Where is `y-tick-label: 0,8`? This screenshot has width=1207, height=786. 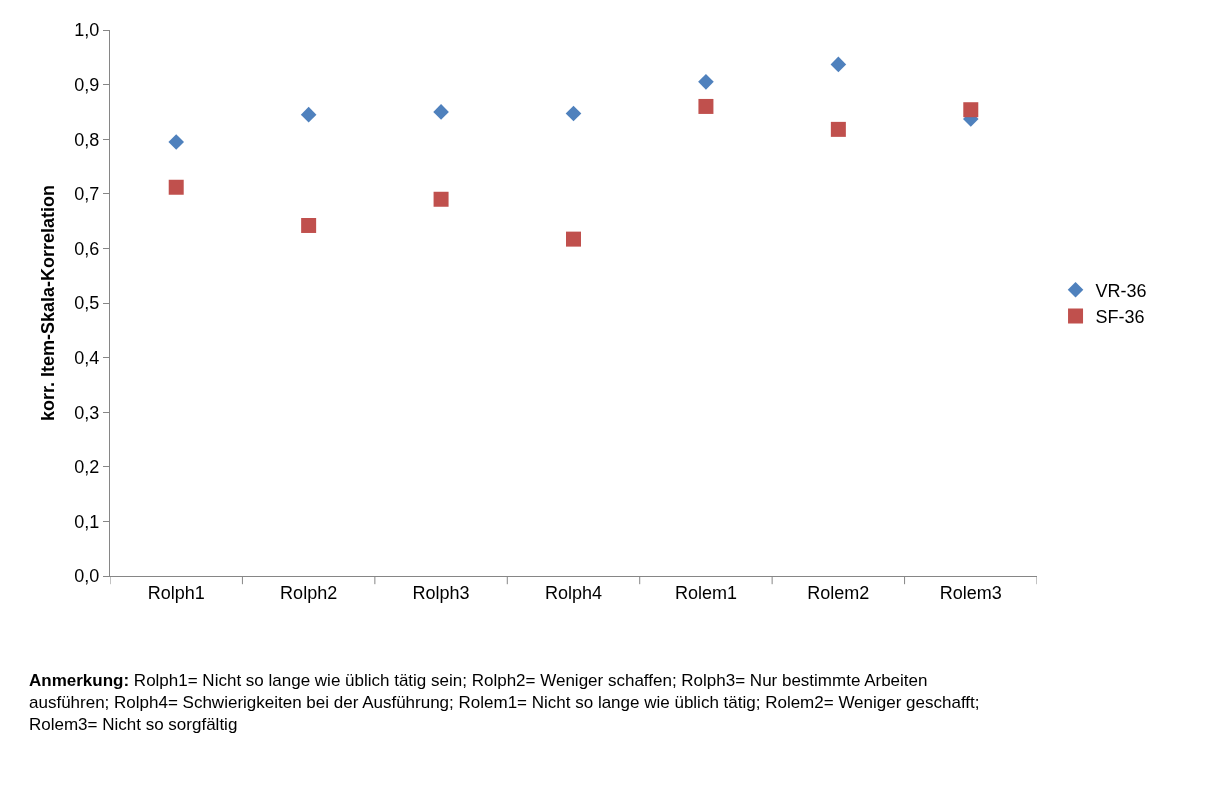
y-tick-label: 0,8 is located at coordinates (87, 139).